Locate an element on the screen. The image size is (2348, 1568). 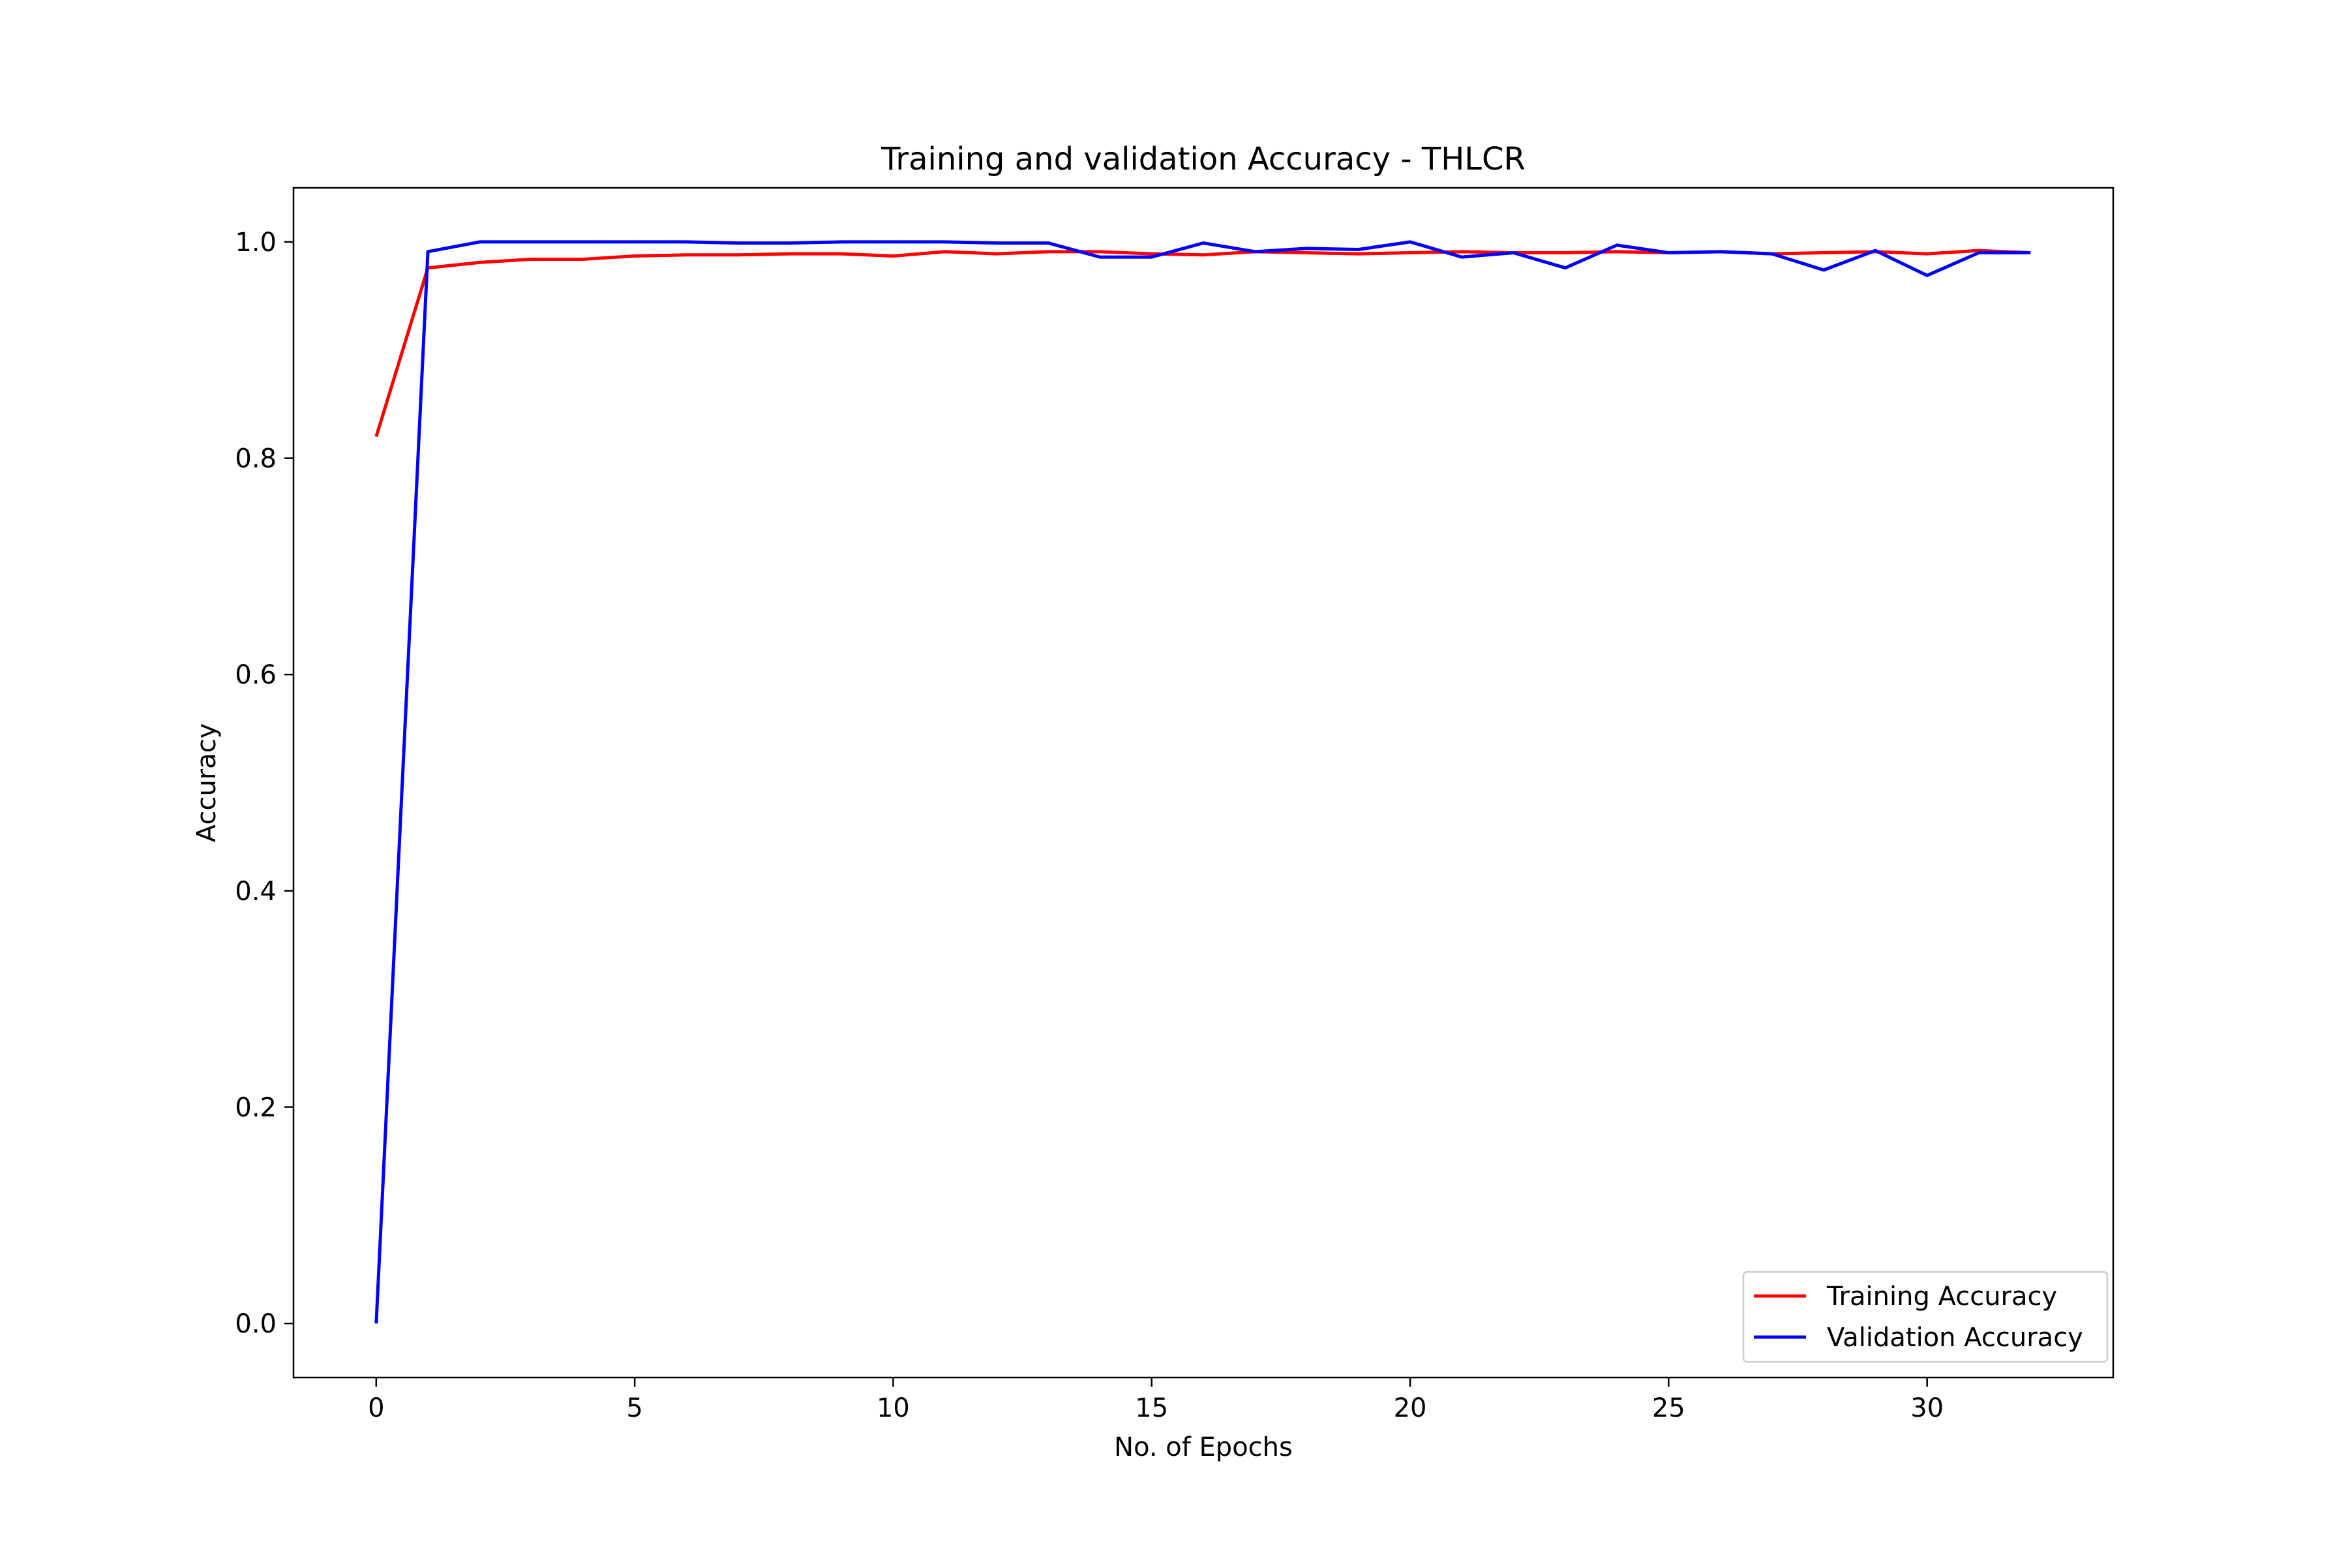
x-tick-label: 5 is located at coordinates (634, 1408).